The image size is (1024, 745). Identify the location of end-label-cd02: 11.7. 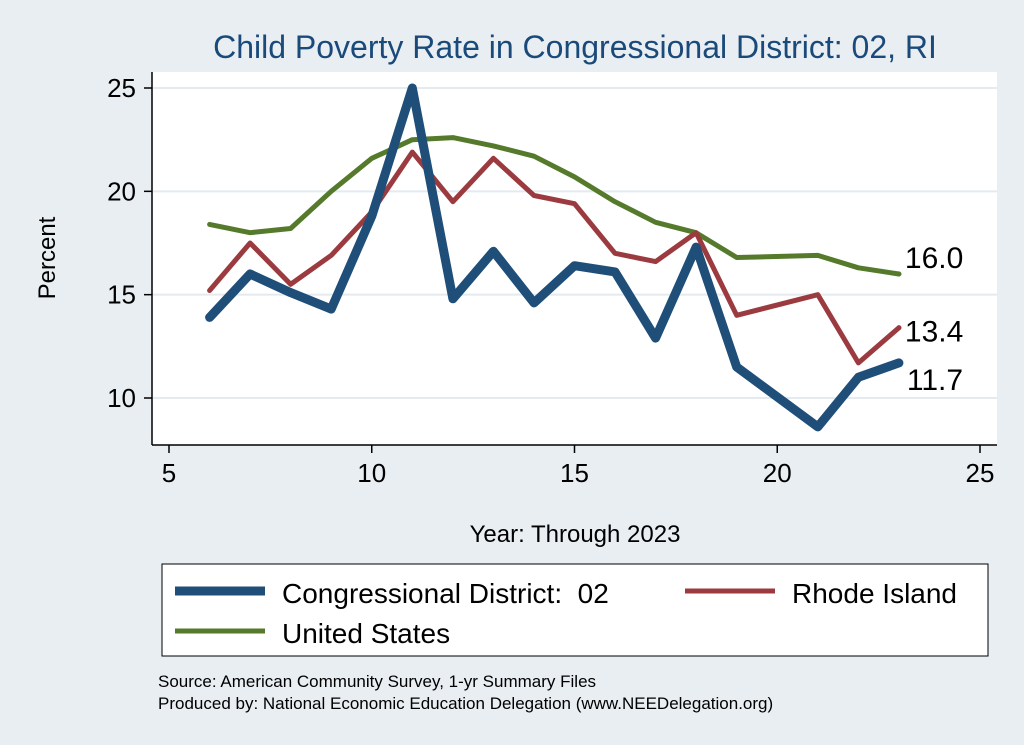
(935, 380).